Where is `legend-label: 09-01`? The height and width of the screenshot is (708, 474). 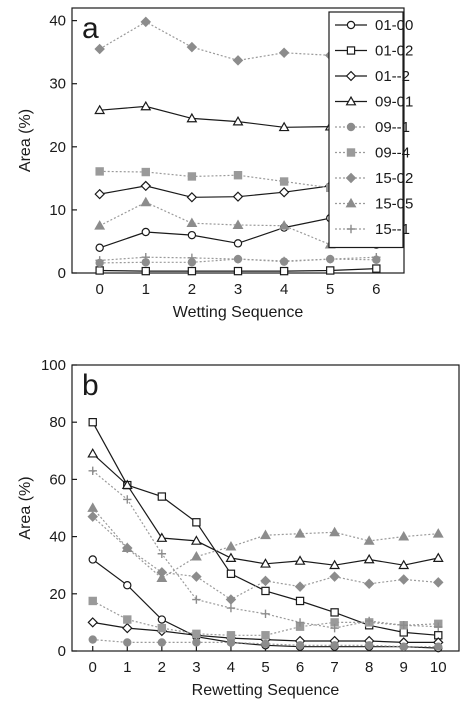 legend-label: 09-01 is located at coordinates (394, 102).